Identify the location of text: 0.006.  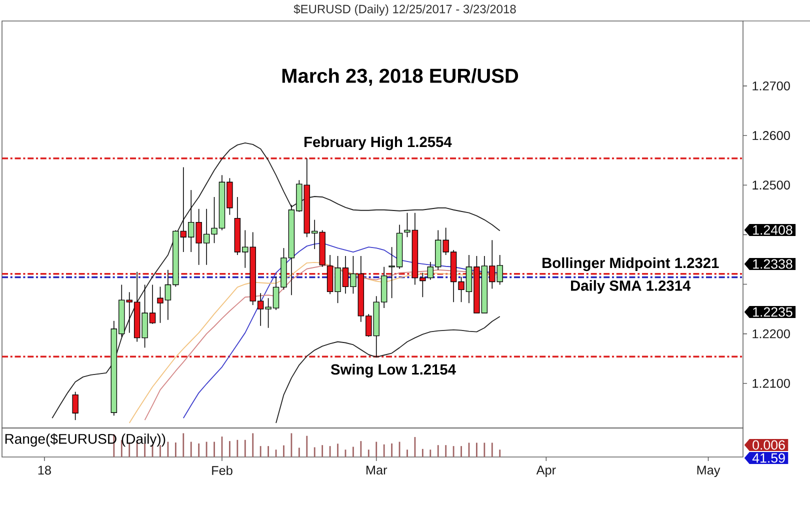
(768, 445).